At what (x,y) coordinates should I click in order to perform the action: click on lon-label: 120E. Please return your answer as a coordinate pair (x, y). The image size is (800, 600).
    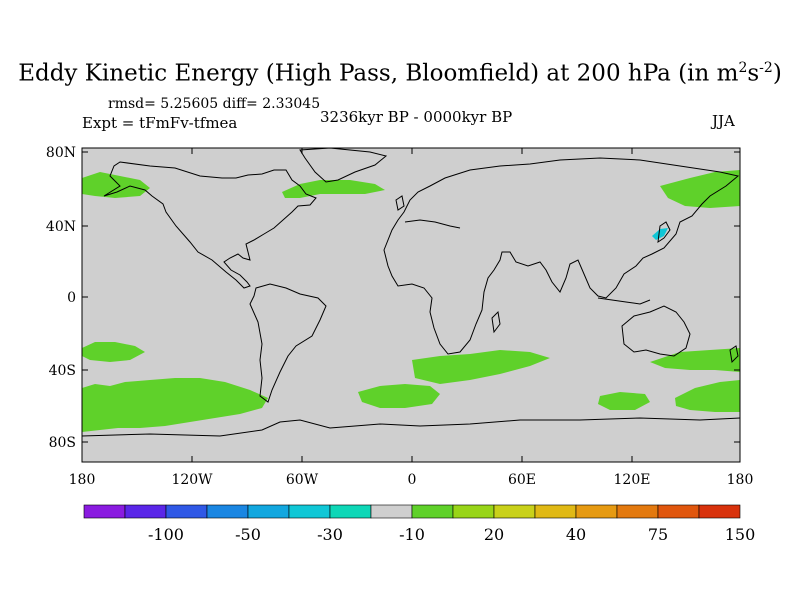
    Looking at the image, I should click on (632, 480).